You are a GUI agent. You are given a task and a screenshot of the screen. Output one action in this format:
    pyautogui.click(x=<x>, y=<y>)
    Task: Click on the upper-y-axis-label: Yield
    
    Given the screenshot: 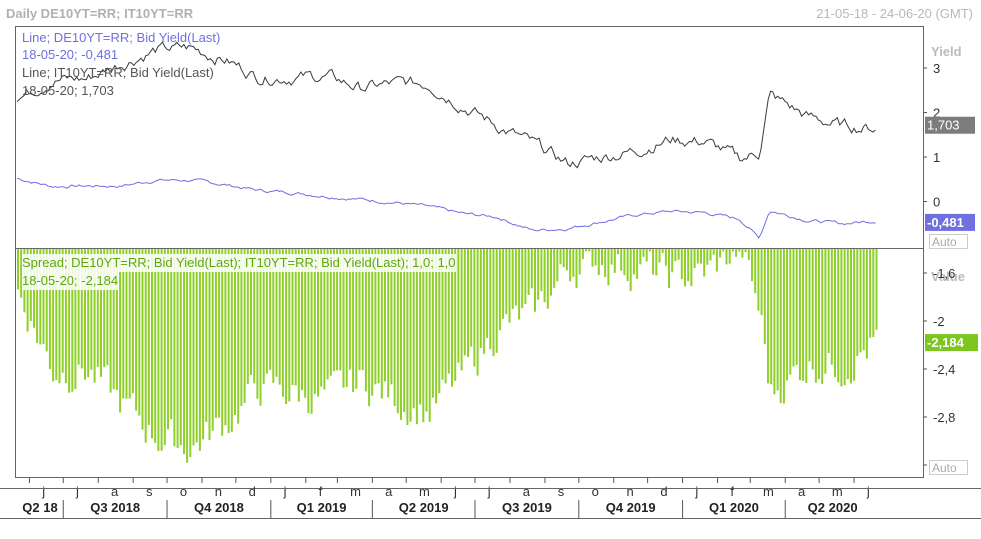 What is the action you would take?
    pyautogui.click(x=946, y=51)
    